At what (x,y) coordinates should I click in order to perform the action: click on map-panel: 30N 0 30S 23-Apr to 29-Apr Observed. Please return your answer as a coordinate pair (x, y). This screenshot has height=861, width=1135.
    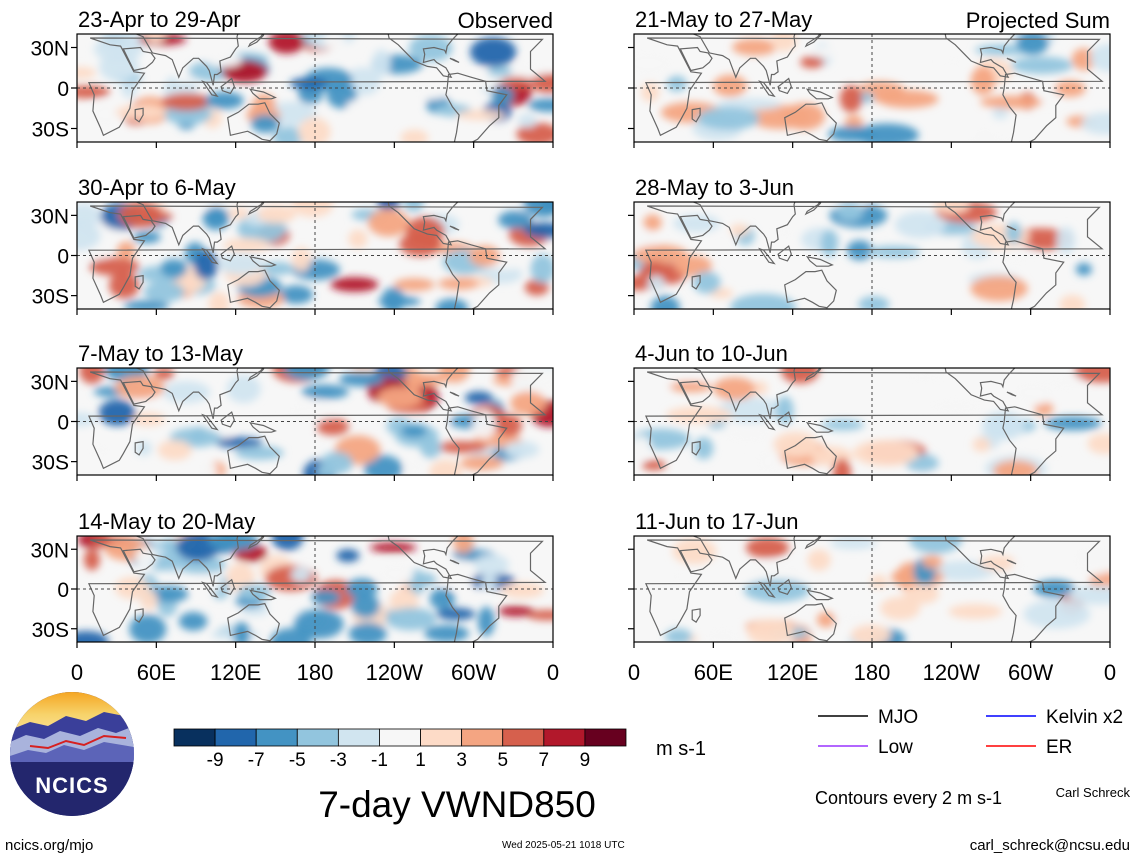
    Looking at the image, I should click on (292, 77).